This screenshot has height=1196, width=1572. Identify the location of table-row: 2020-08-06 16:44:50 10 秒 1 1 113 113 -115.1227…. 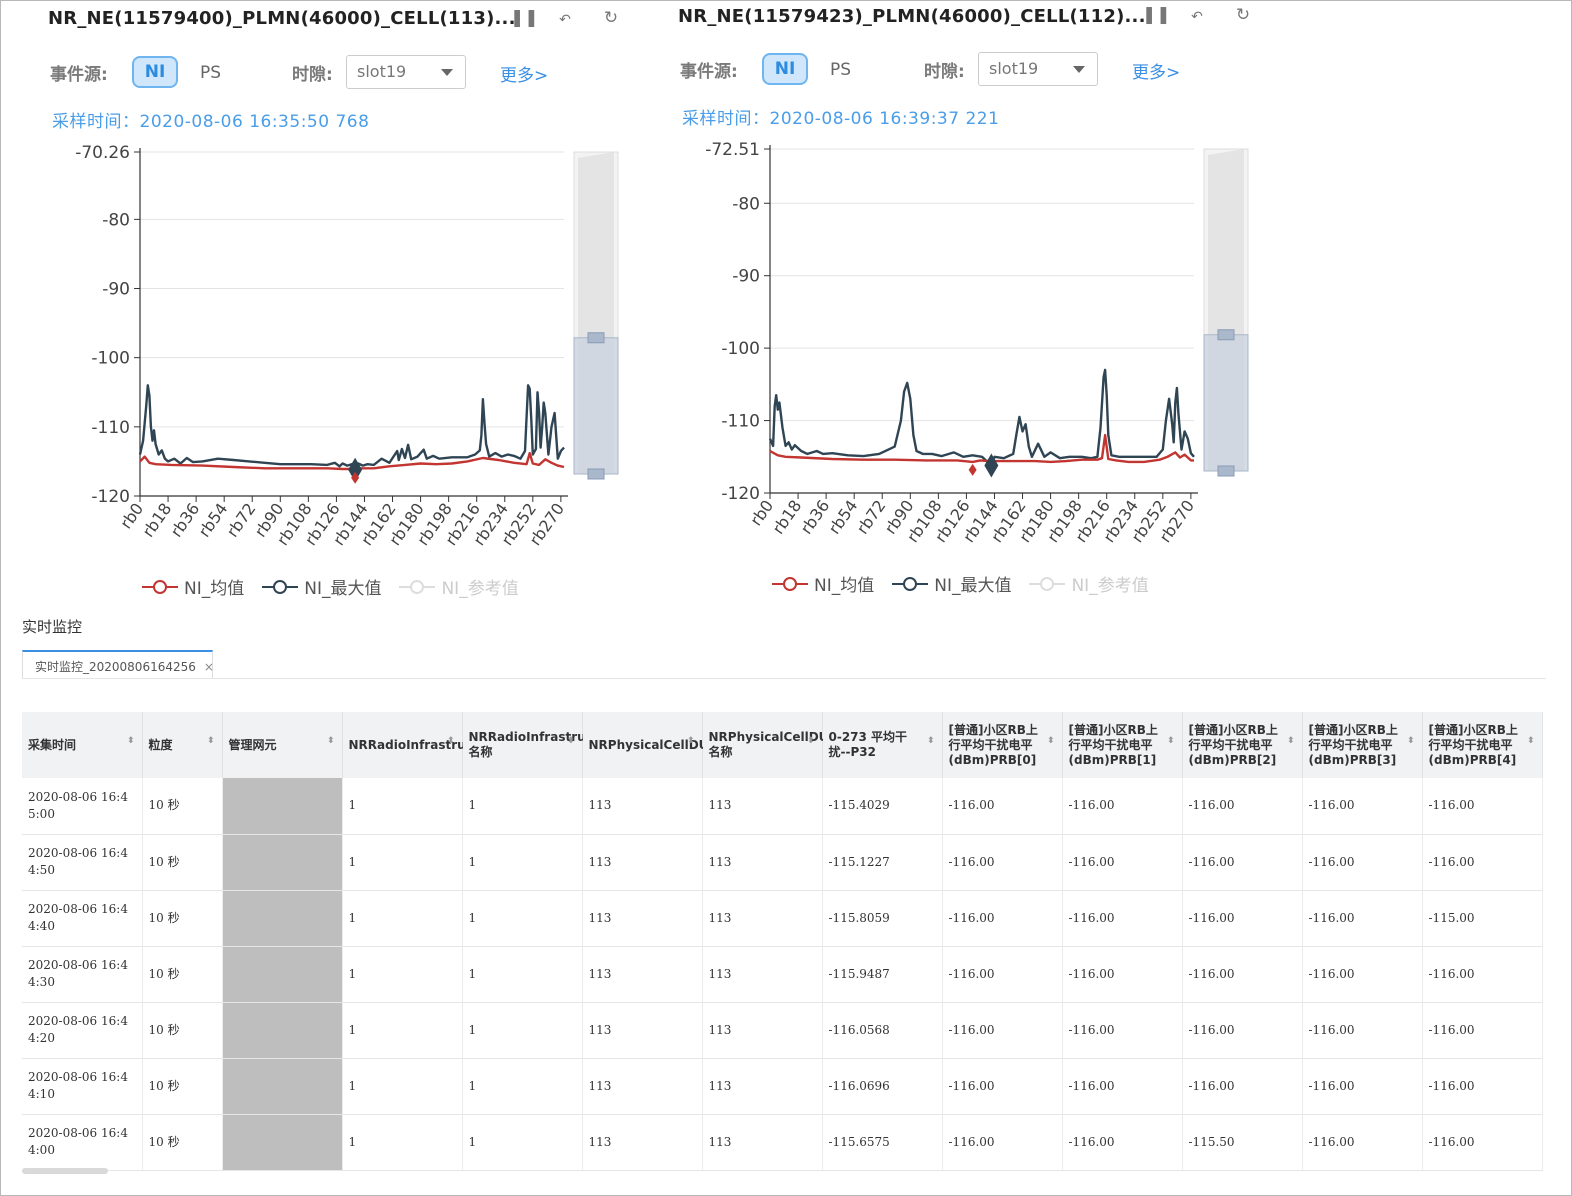
(782, 862).